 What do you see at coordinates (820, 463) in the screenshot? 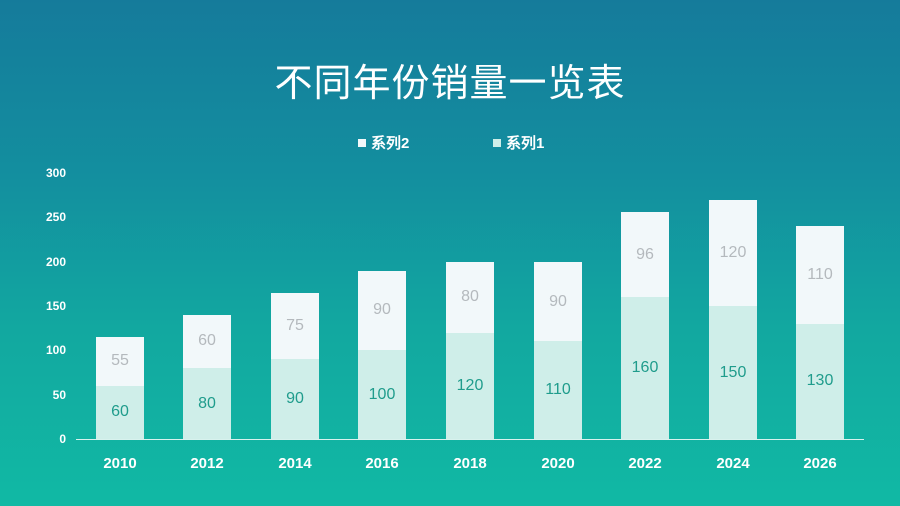
I see `x-tick-label: 2026` at bounding box center [820, 463].